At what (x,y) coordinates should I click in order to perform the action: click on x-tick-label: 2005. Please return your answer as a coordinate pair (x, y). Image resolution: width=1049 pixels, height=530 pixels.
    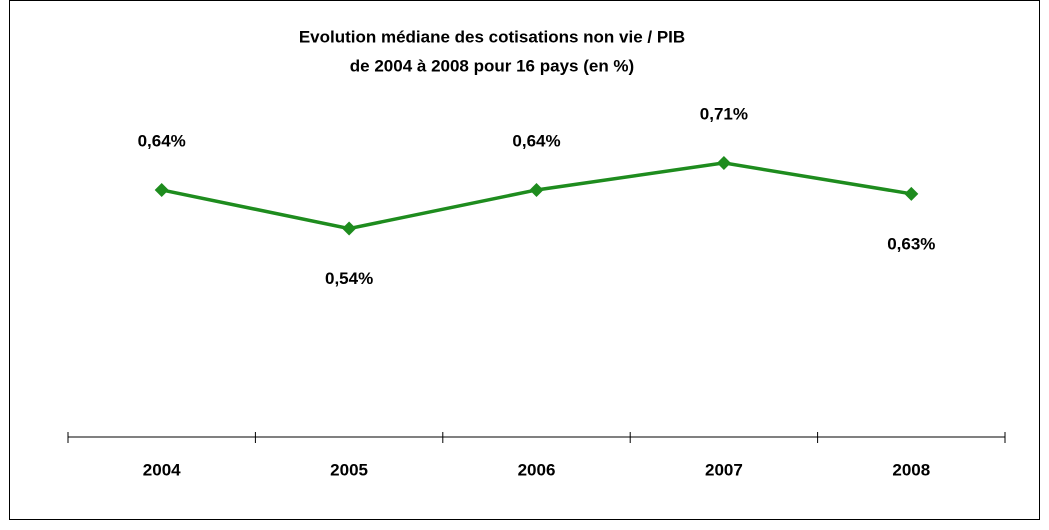
    Looking at the image, I should click on (349, 469).